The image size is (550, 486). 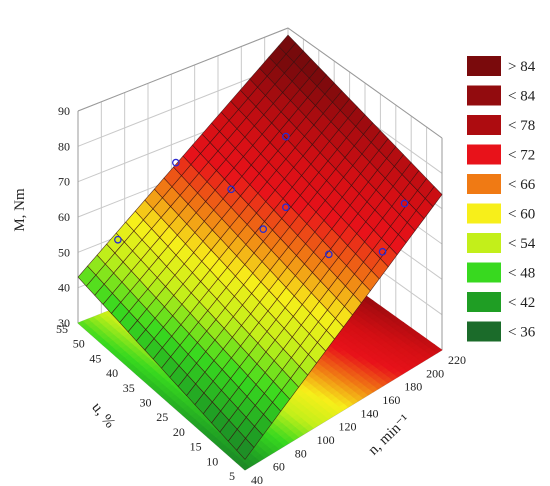 I want to click on legend-label: < 48, so click(x=521, y=274).